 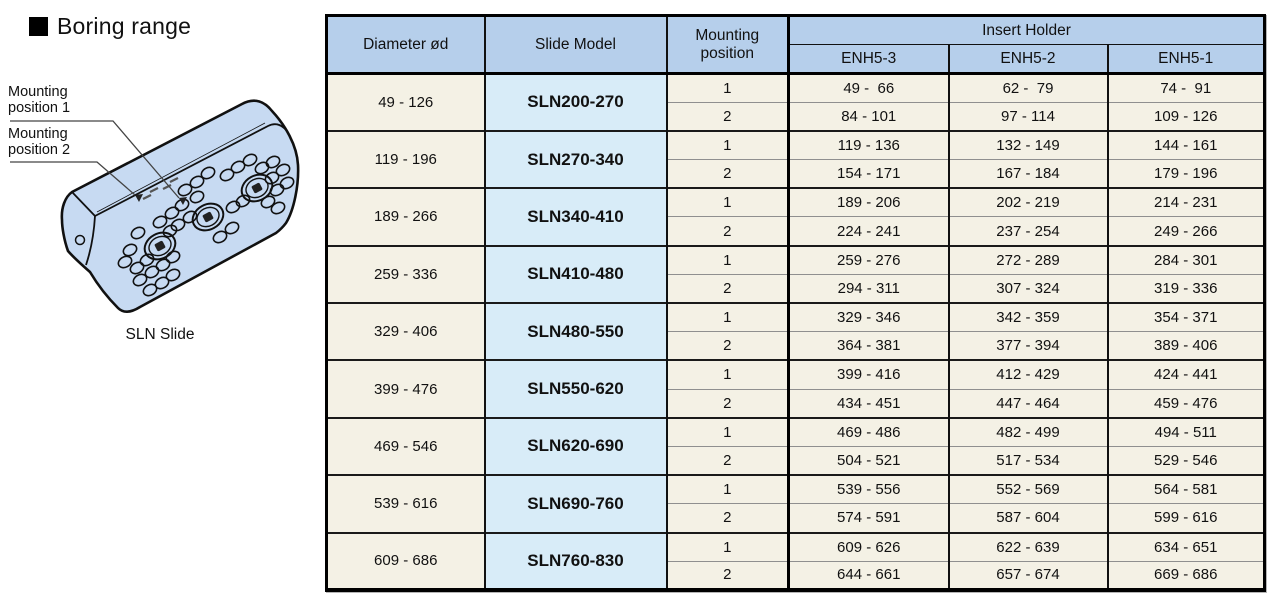 I want to click on holder-range-cell: 224 - 241, so click(x=868, y=231).